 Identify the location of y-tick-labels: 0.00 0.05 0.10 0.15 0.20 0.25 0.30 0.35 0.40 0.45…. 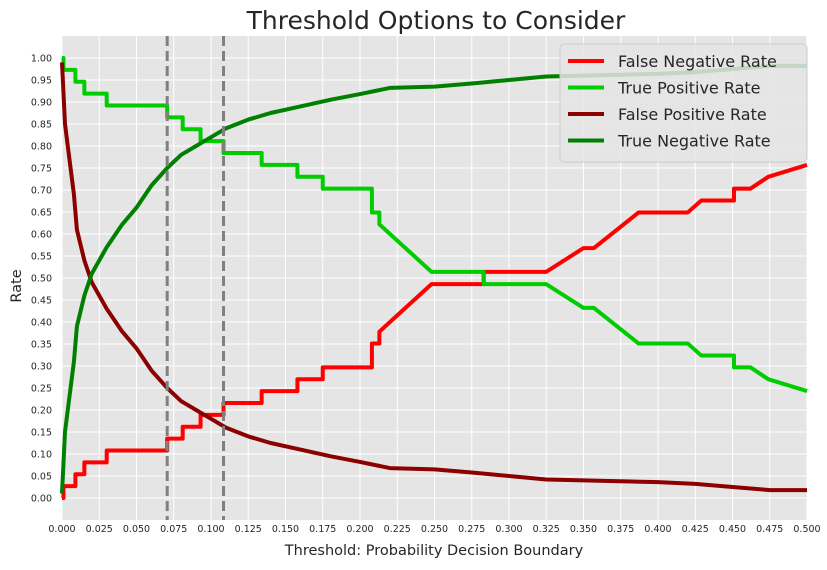
(41, 279).